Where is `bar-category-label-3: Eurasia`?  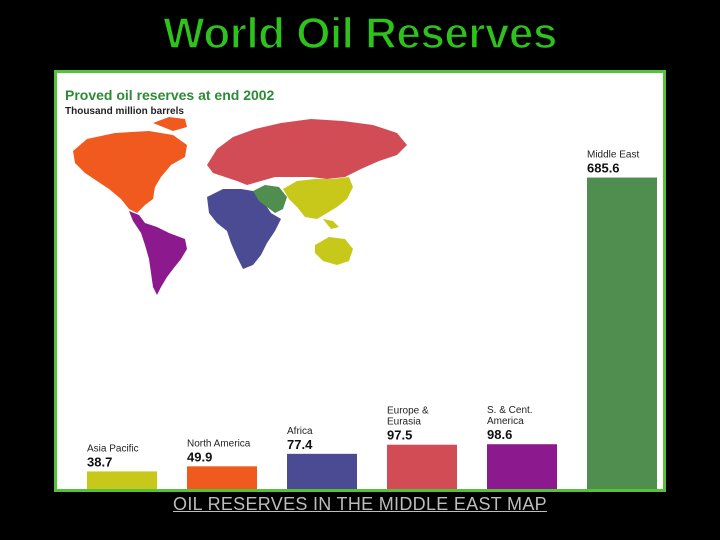 bar-category-label-3: Eurasia is located at coordinates (404, 422).